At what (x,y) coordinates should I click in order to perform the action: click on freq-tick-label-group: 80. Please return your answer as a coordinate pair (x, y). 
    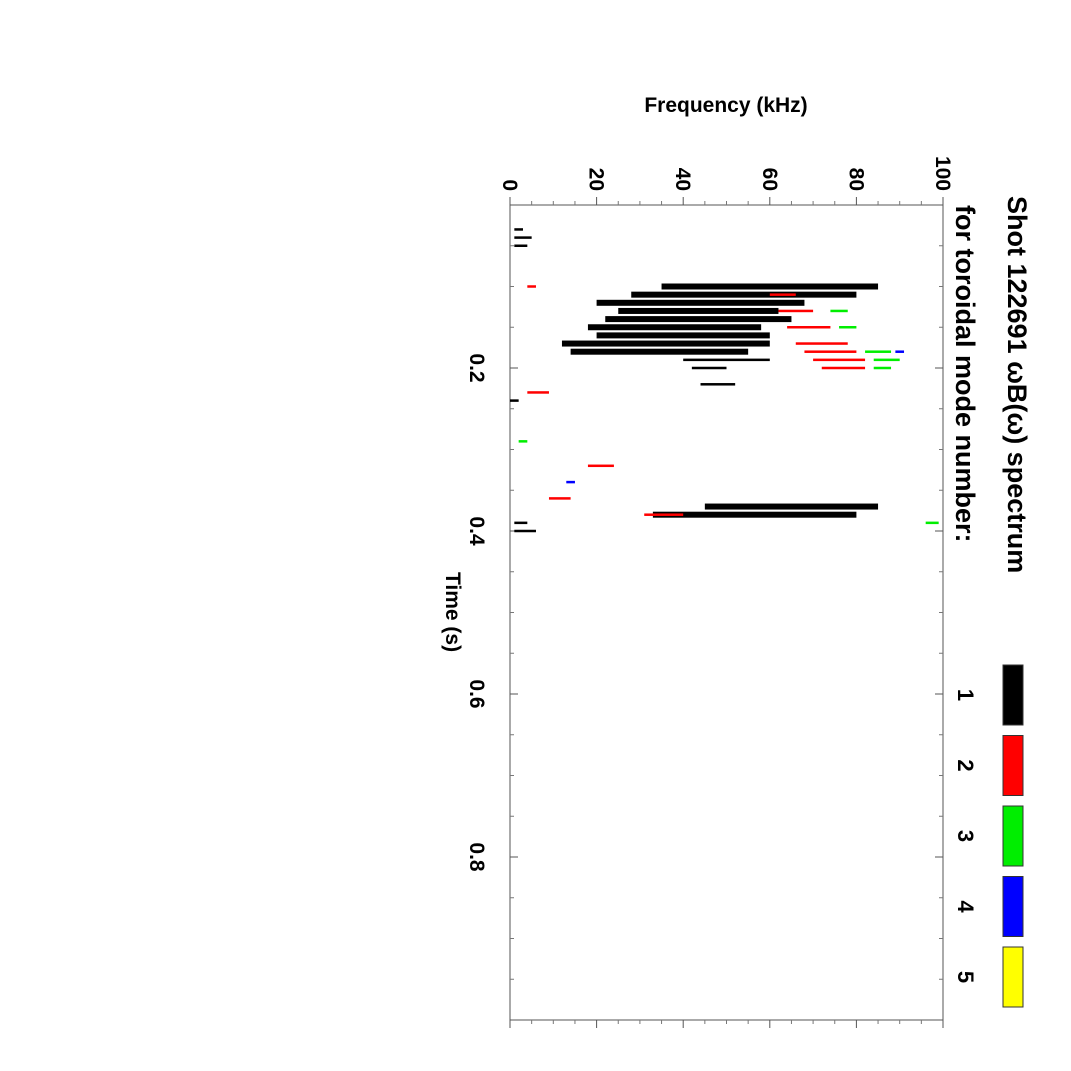
    Looking at the image, I should click on (855, 179).